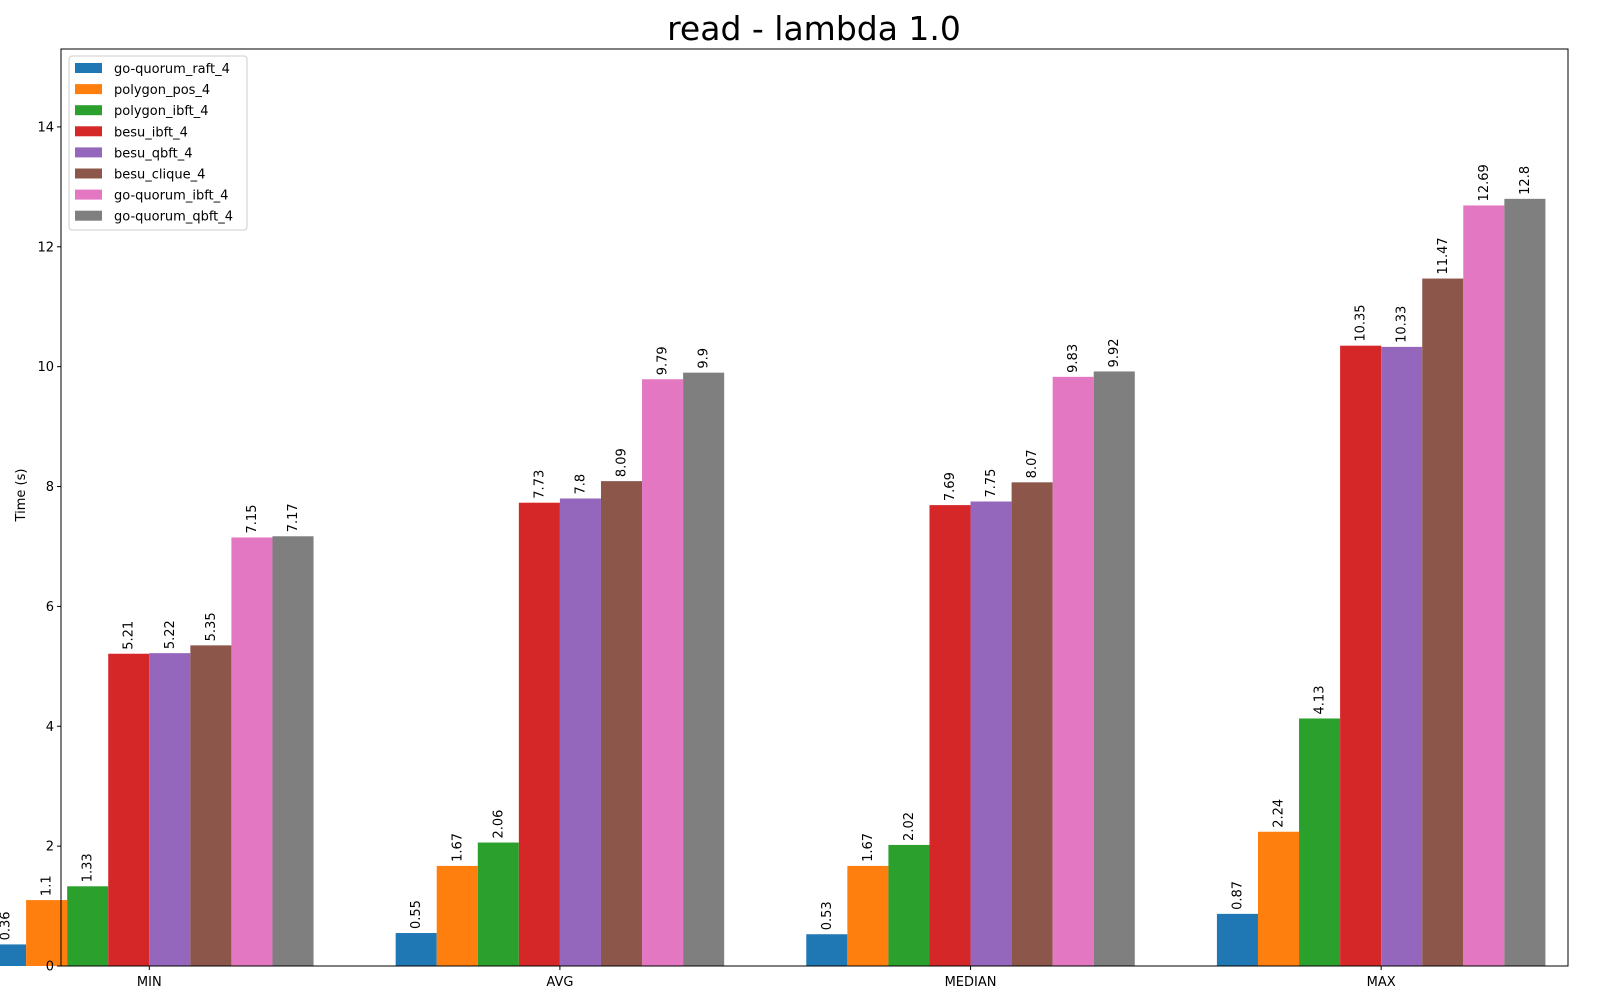 The width and height of the screenshot is (1600, 1000). I want to click on bar-value-label: 9.83, so click(1073, 358).